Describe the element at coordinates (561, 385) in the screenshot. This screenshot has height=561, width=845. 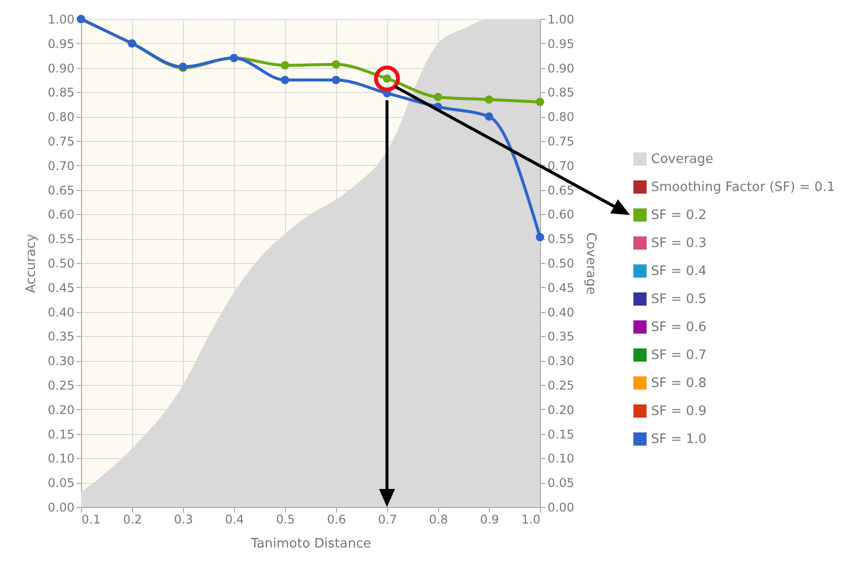
I see `y2-tick-label: 0.25` at that location.